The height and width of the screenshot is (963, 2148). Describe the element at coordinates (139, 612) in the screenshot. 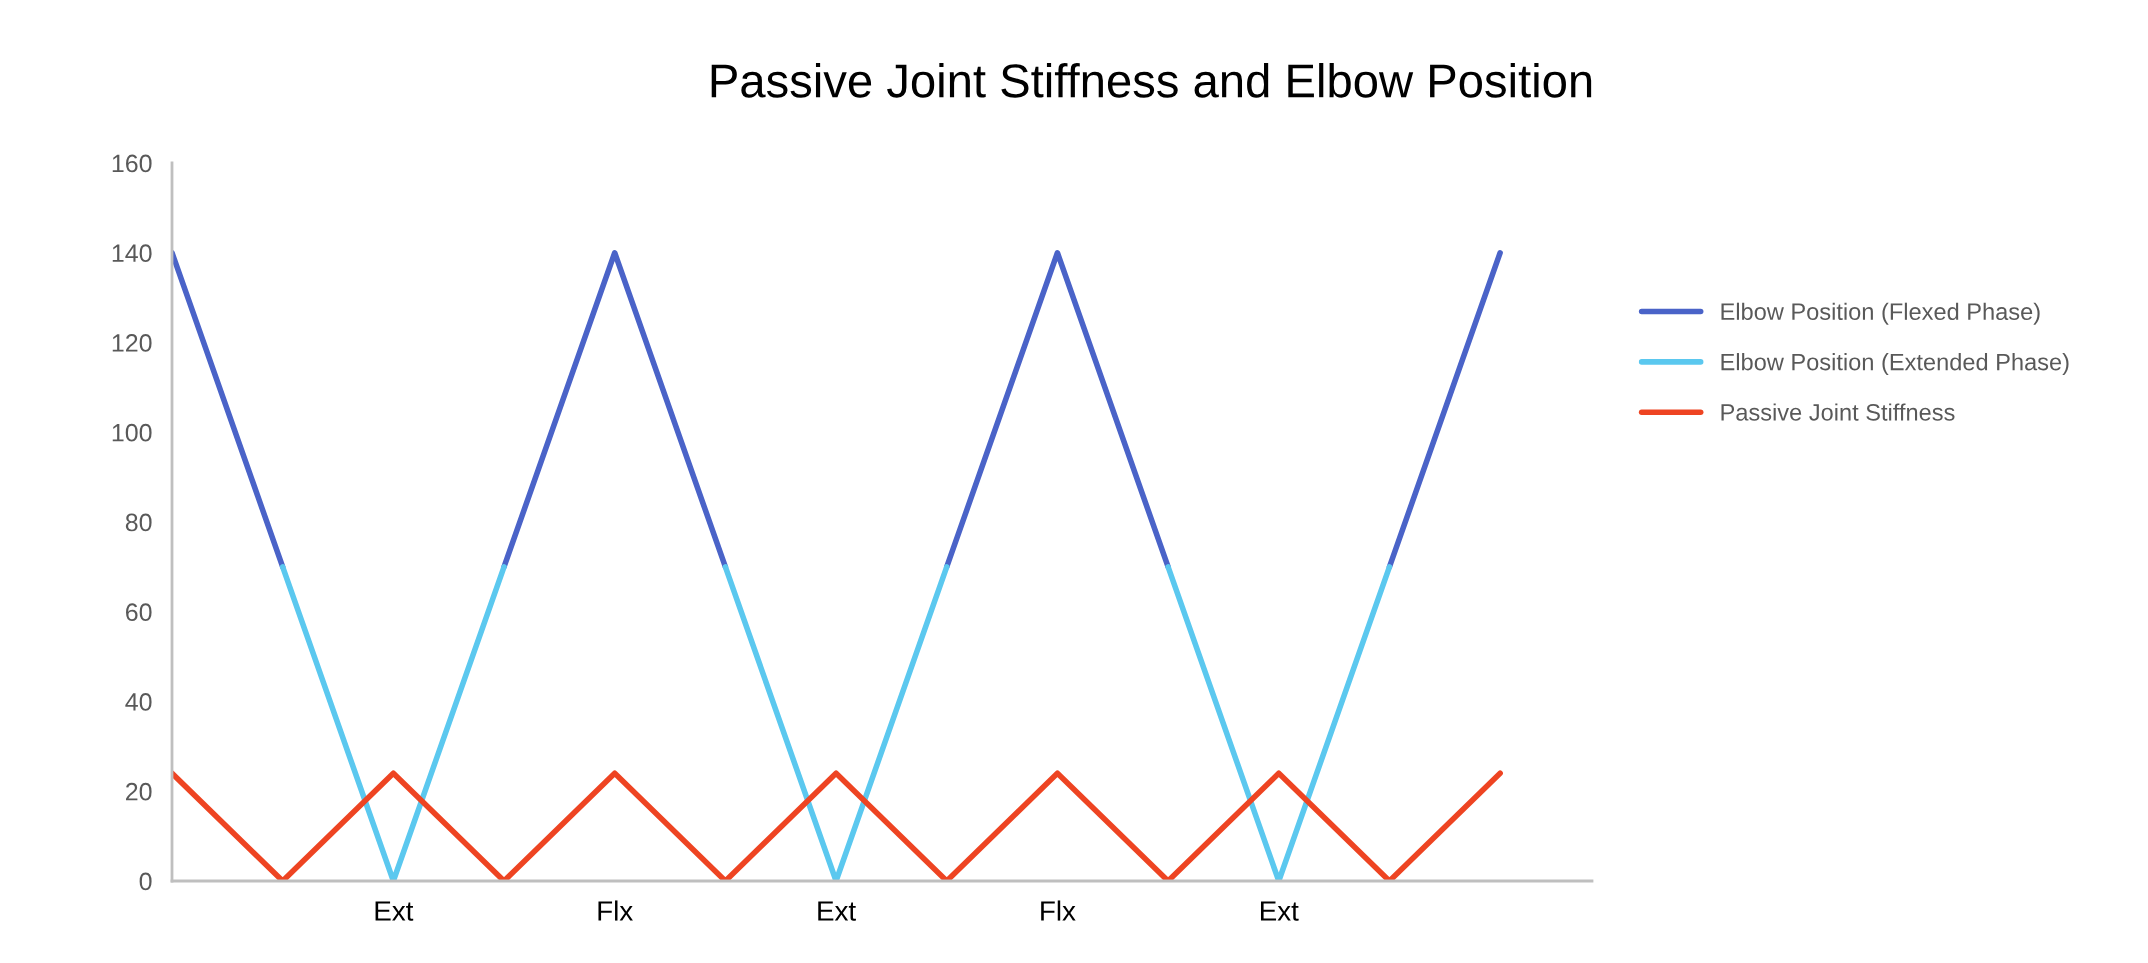

I see `y-tick-label: 60` at that location.